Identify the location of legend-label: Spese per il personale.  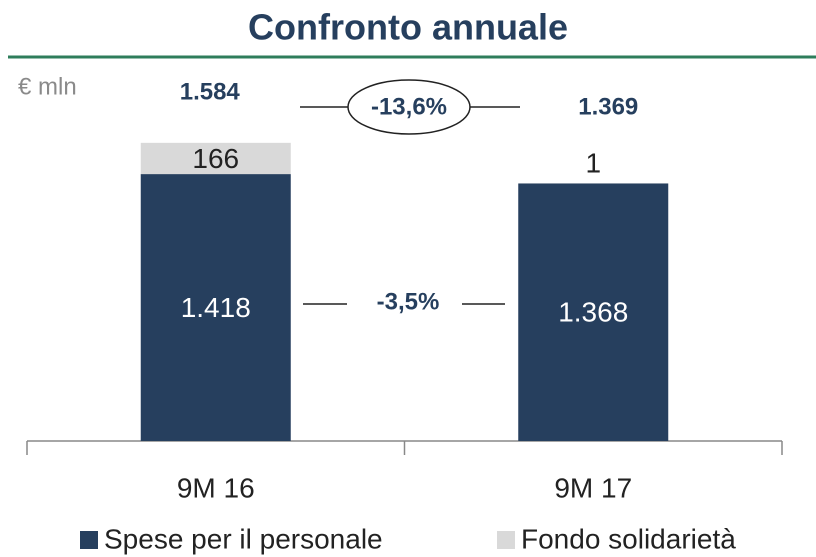
(243, 538).